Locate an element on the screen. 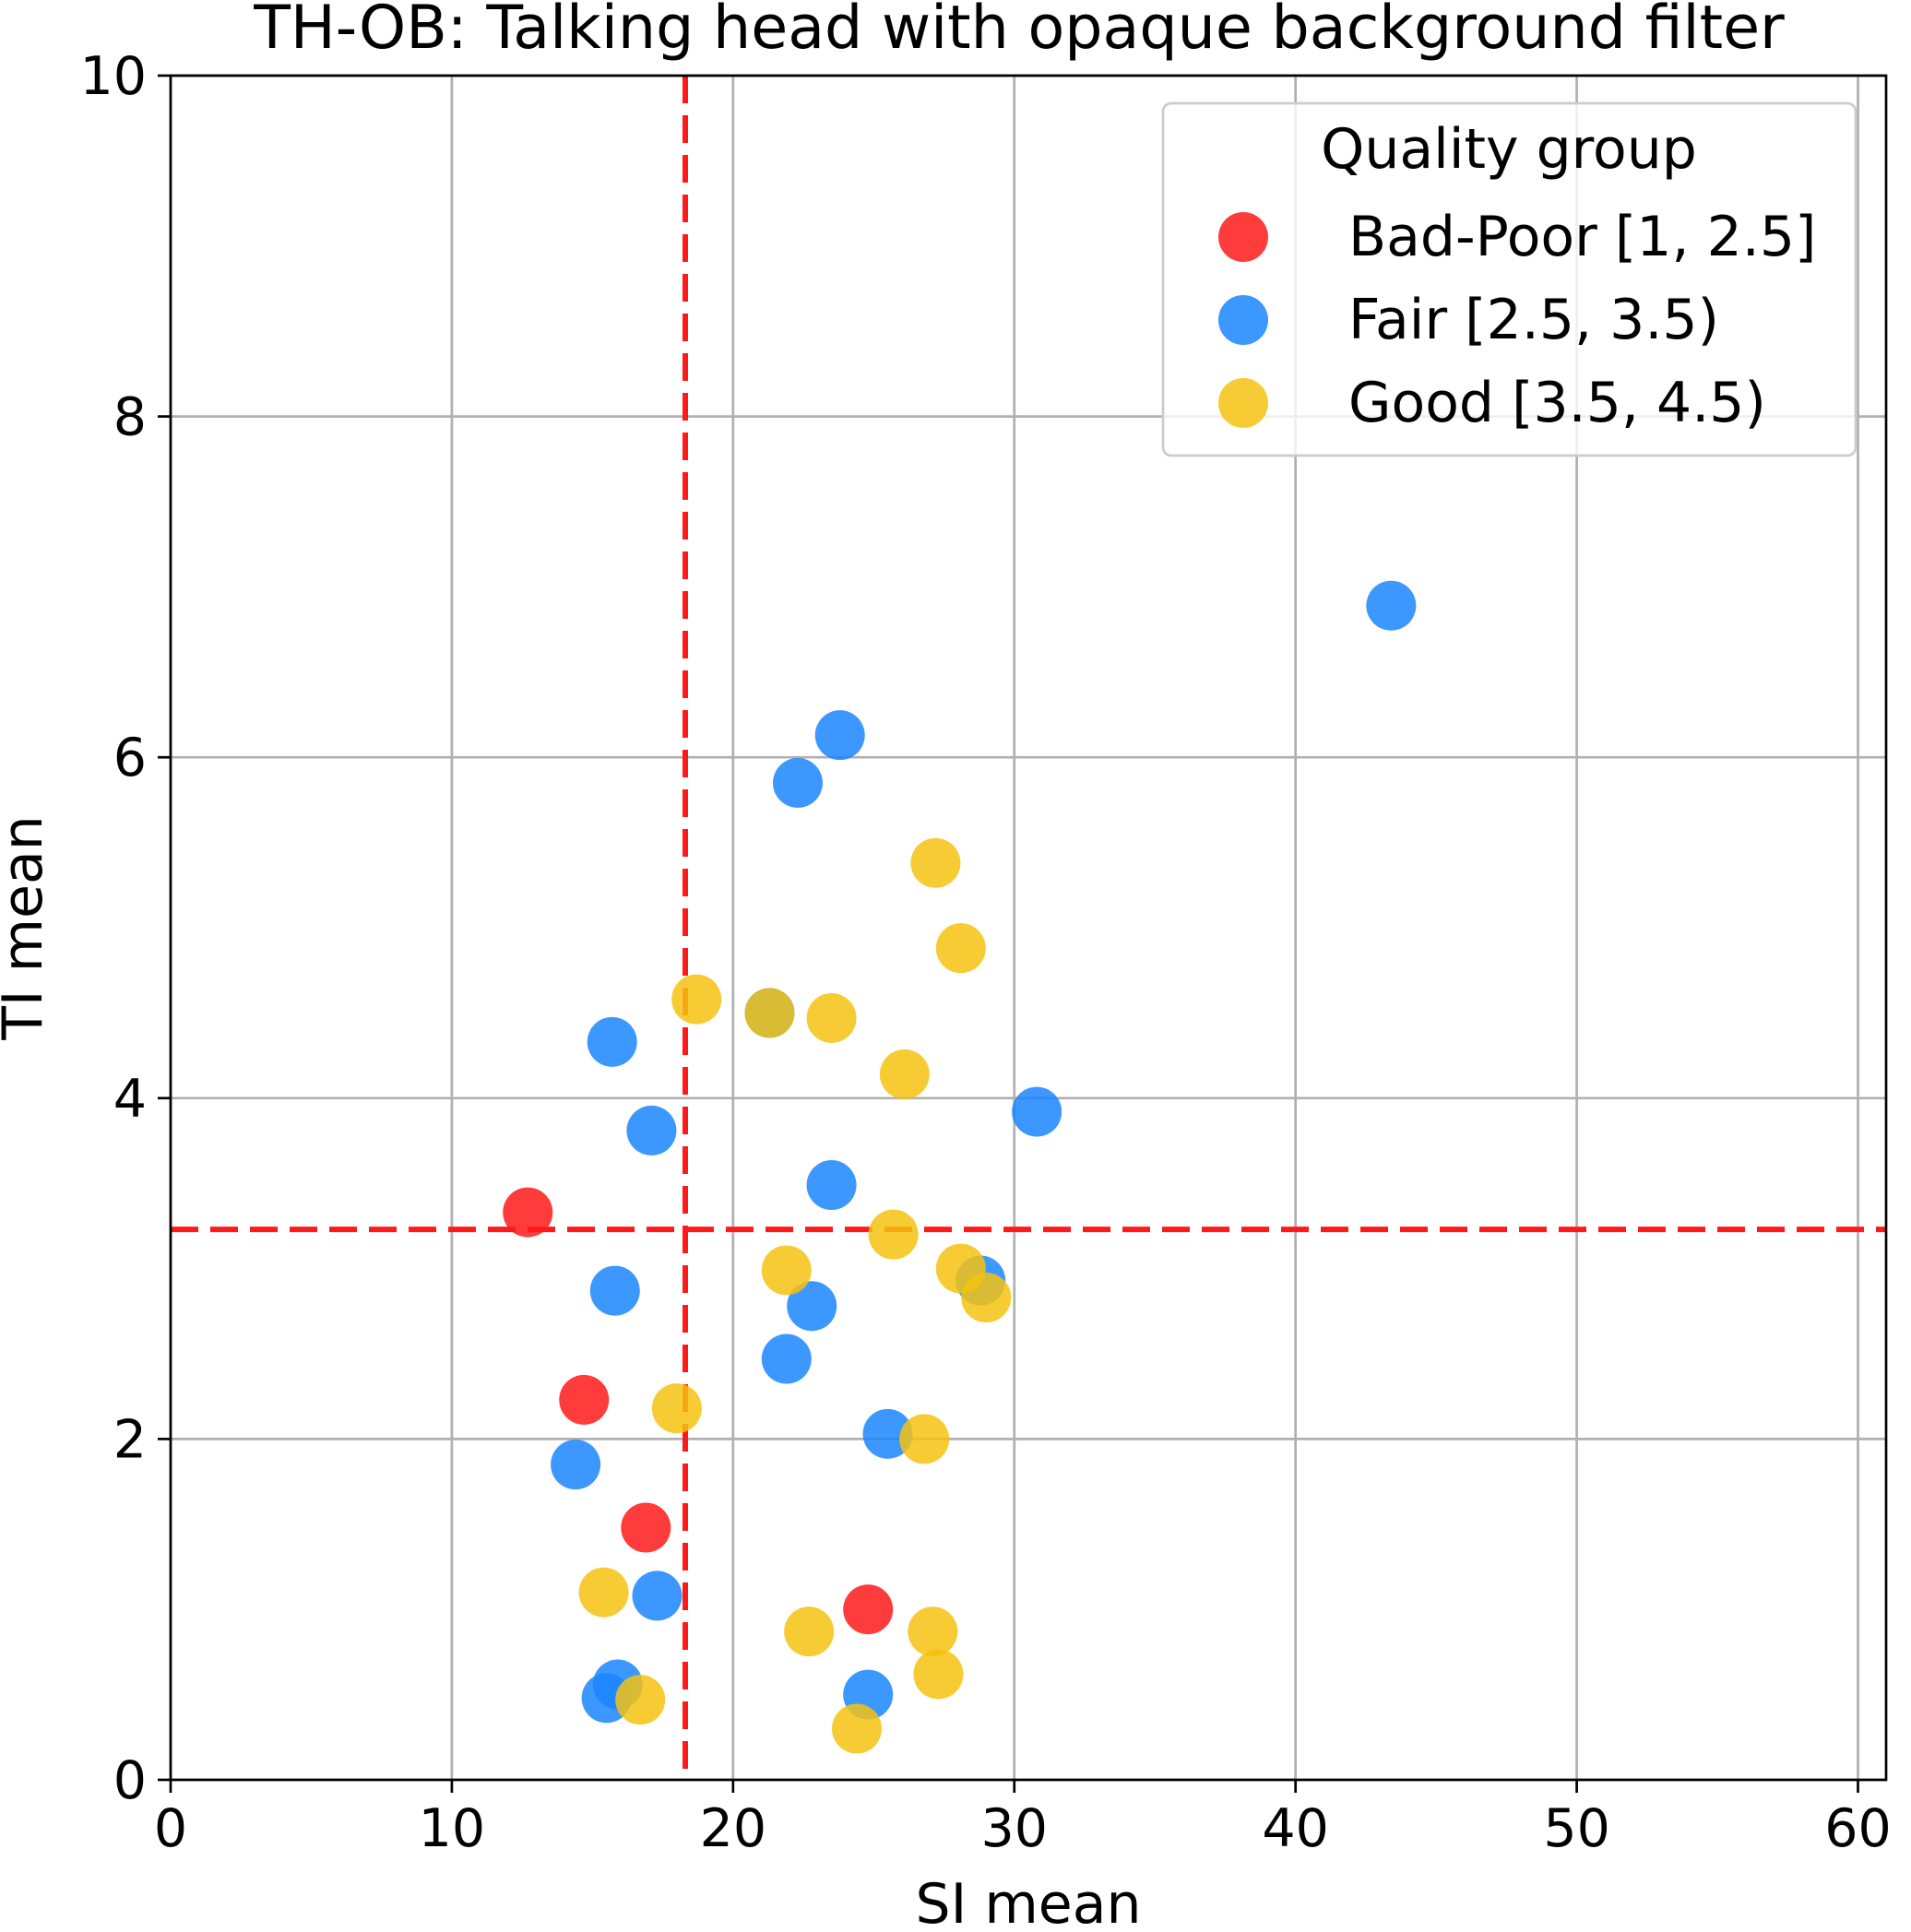 This screenshot has height=1932, width=1911. y-tick-label: 6 is located at coordinates (130, 758).